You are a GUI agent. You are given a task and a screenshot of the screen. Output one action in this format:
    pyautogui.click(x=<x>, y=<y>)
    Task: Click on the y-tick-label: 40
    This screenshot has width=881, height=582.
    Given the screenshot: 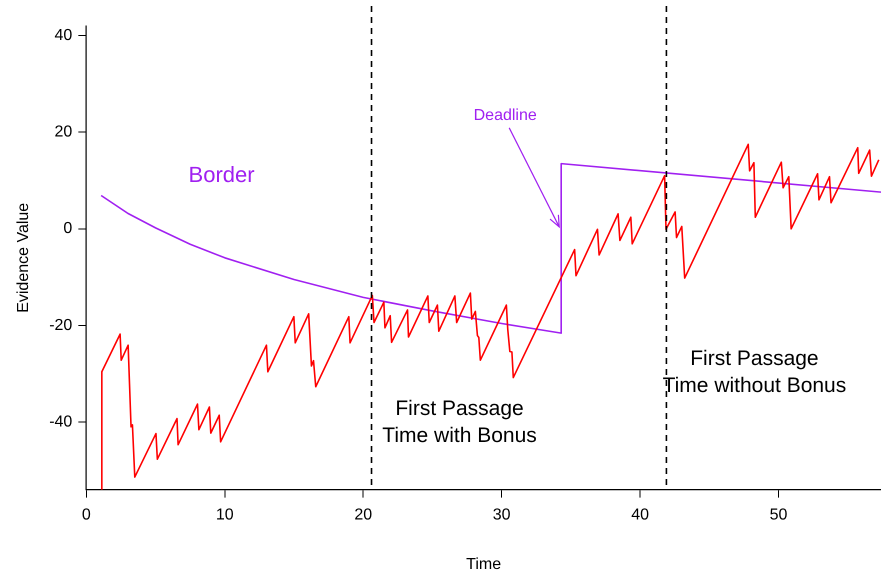 What is the action you would take?
    pyautogui.click(x=63, y=35)
    